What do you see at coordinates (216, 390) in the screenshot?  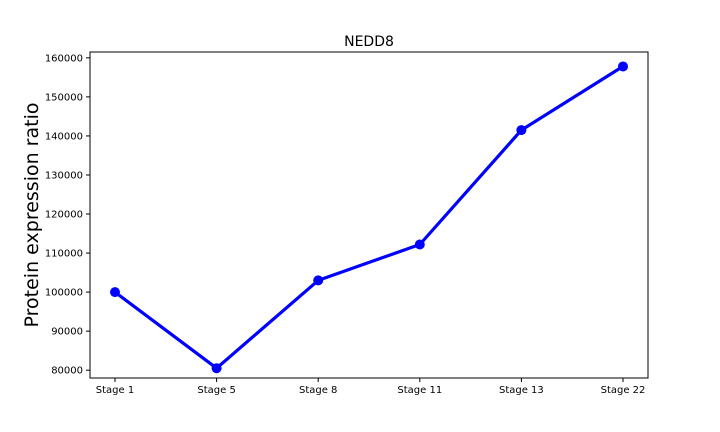 I see `x-tick-label: Stage 5` at bounding box center [216, 390].